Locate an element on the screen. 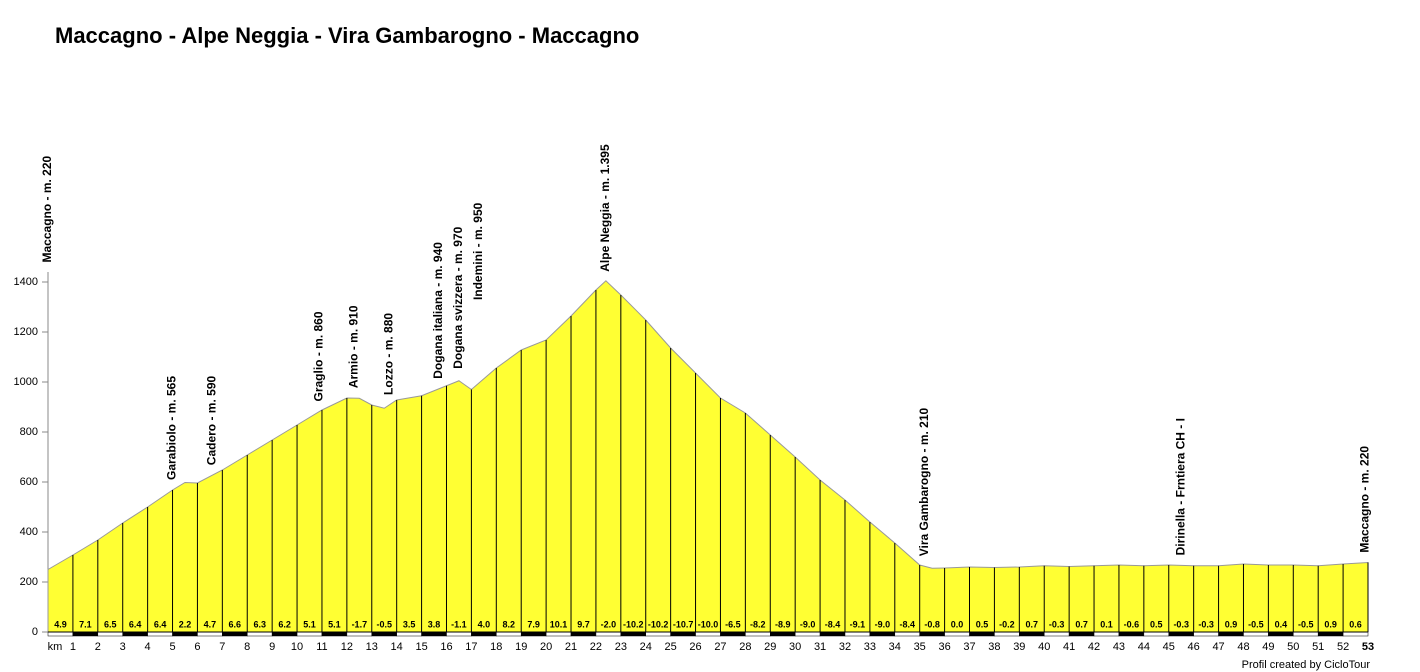 This screenshot has width=1420, height=672. x-tick-label: 30 is located at coordinates (795, 647).